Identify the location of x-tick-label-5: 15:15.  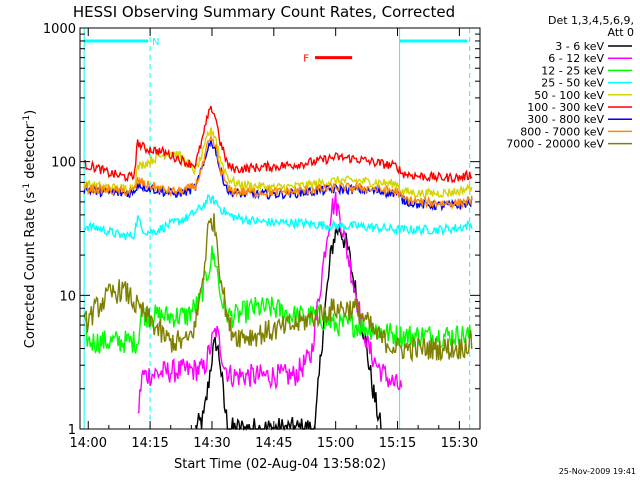
(397, 443).